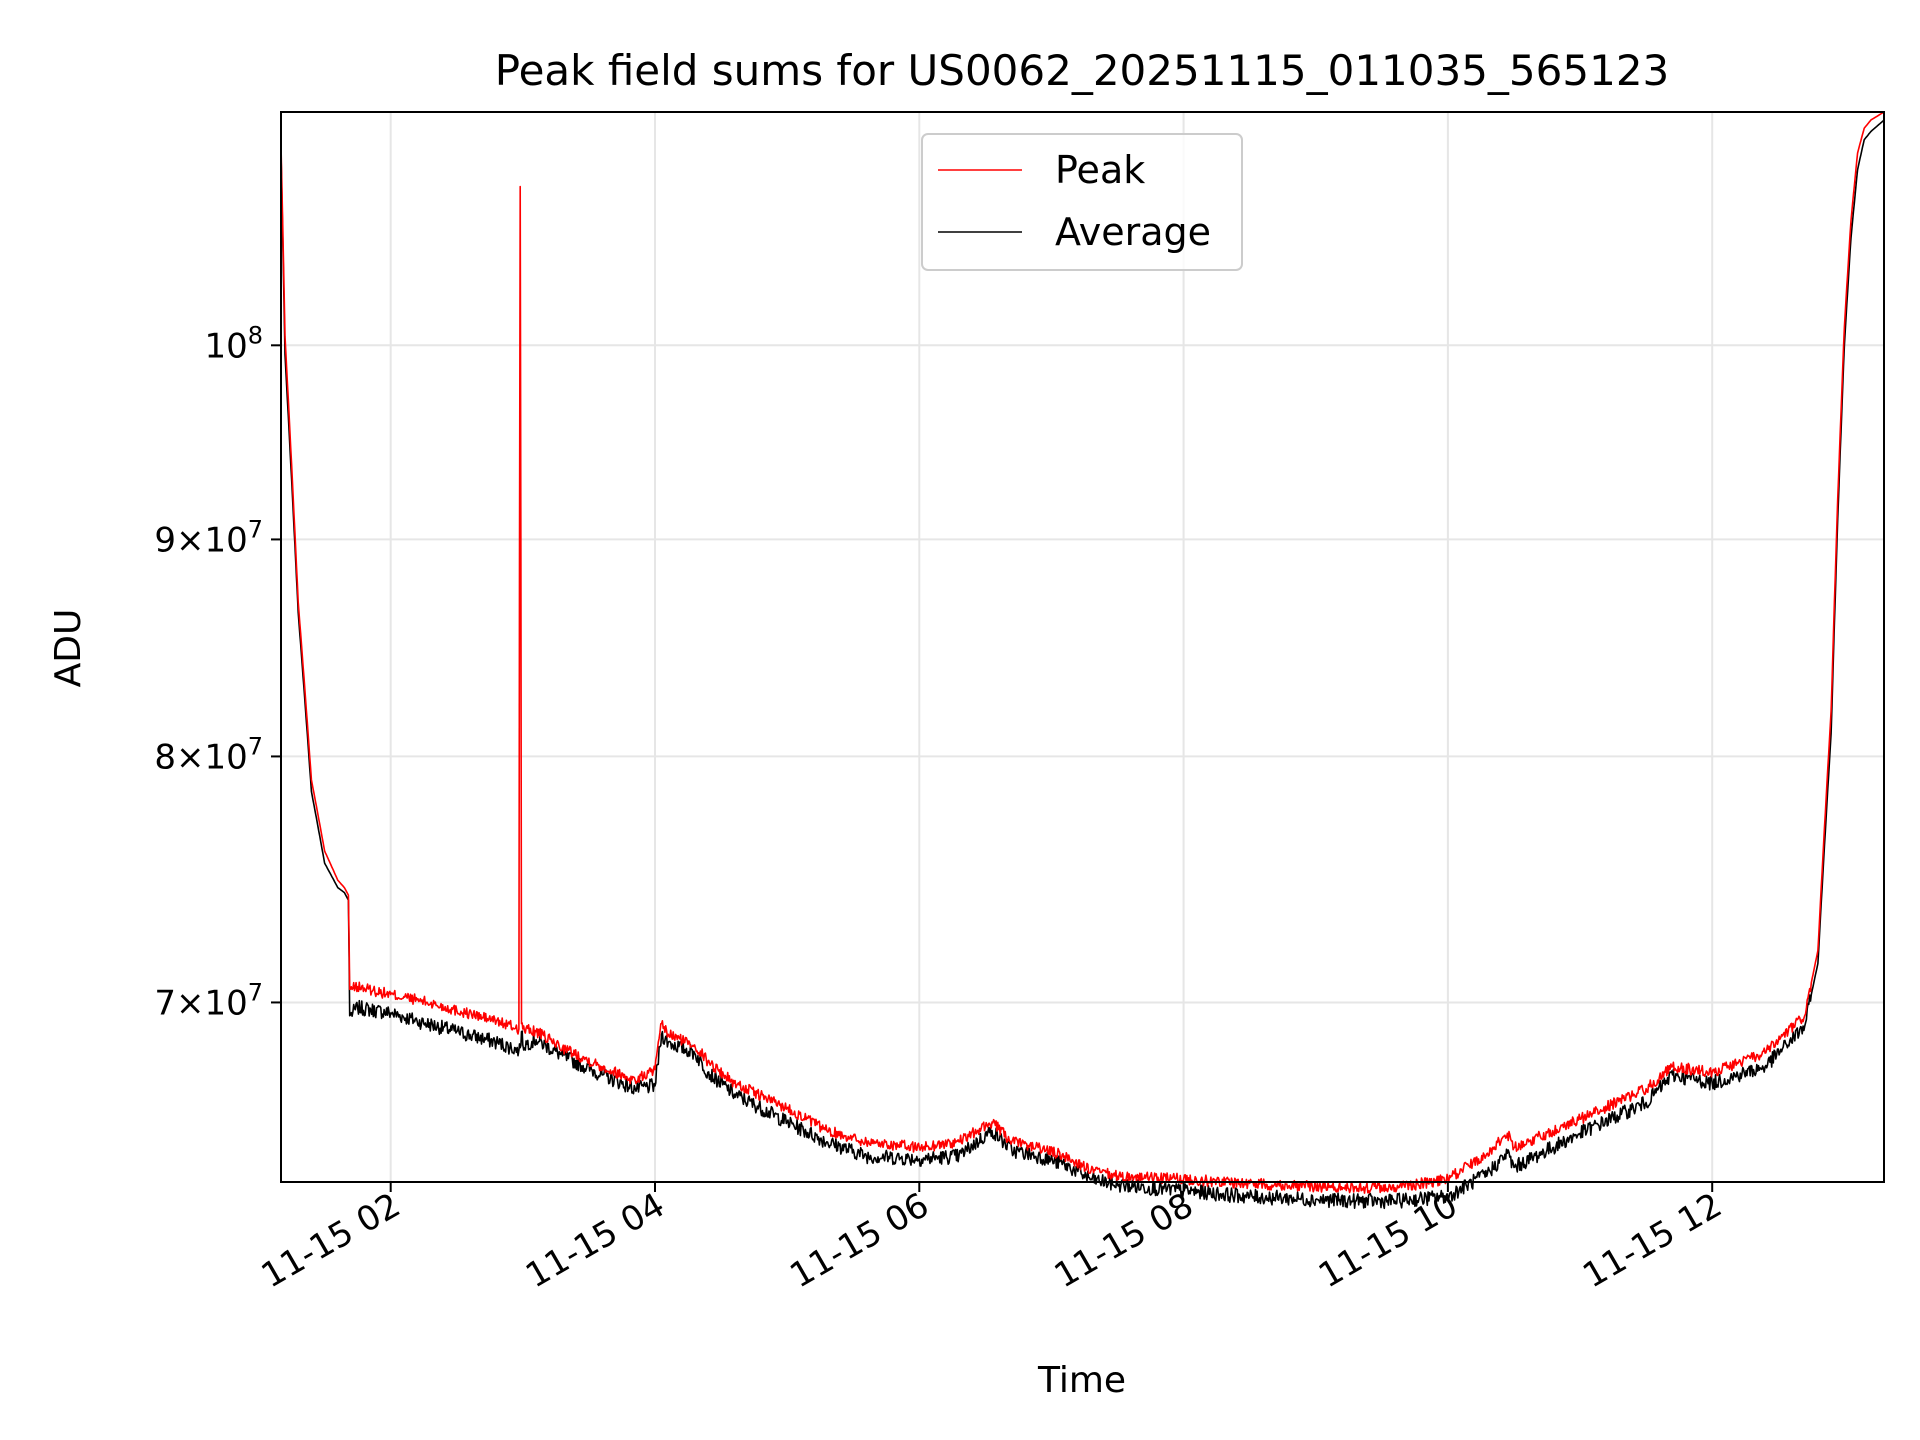 The image size is (1920, 1440). Describe the element at coordinates (217, 672) in the screenshot. I see `y-axis-ticks: 7×107 8×107 9×107 108` at that location.